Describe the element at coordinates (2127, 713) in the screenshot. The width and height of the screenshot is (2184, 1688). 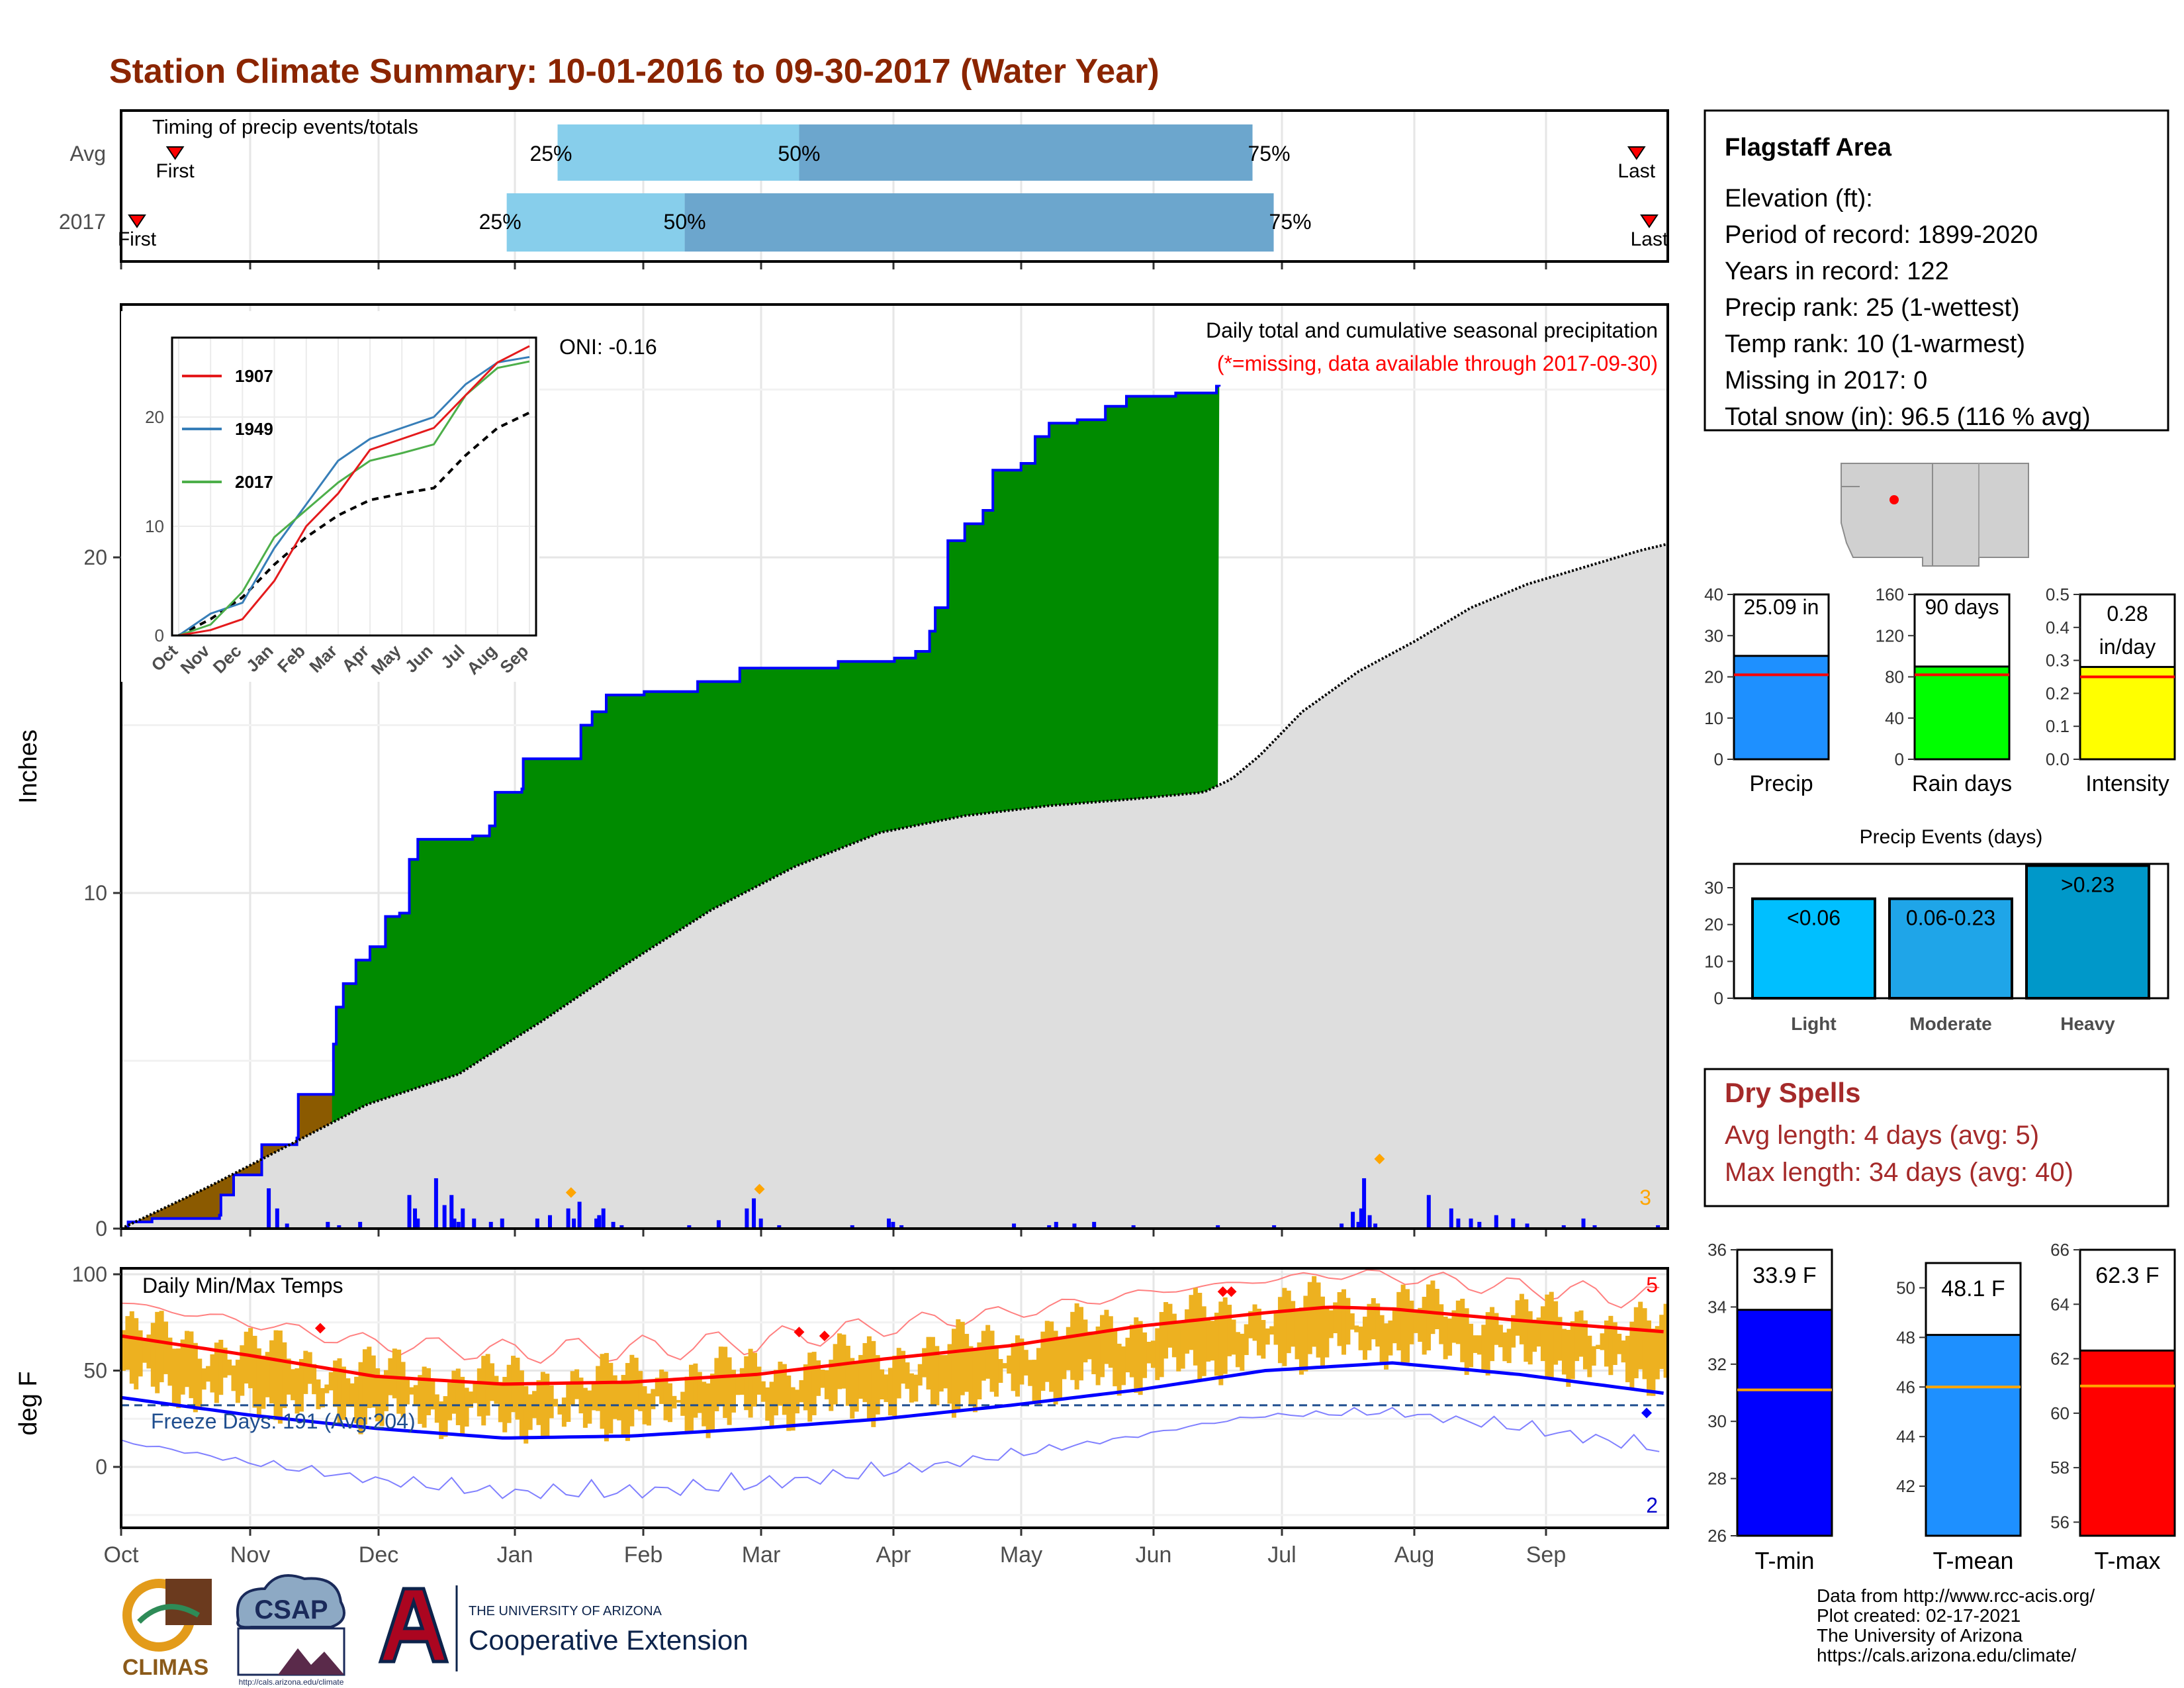
I see `summary-bar` at that location.